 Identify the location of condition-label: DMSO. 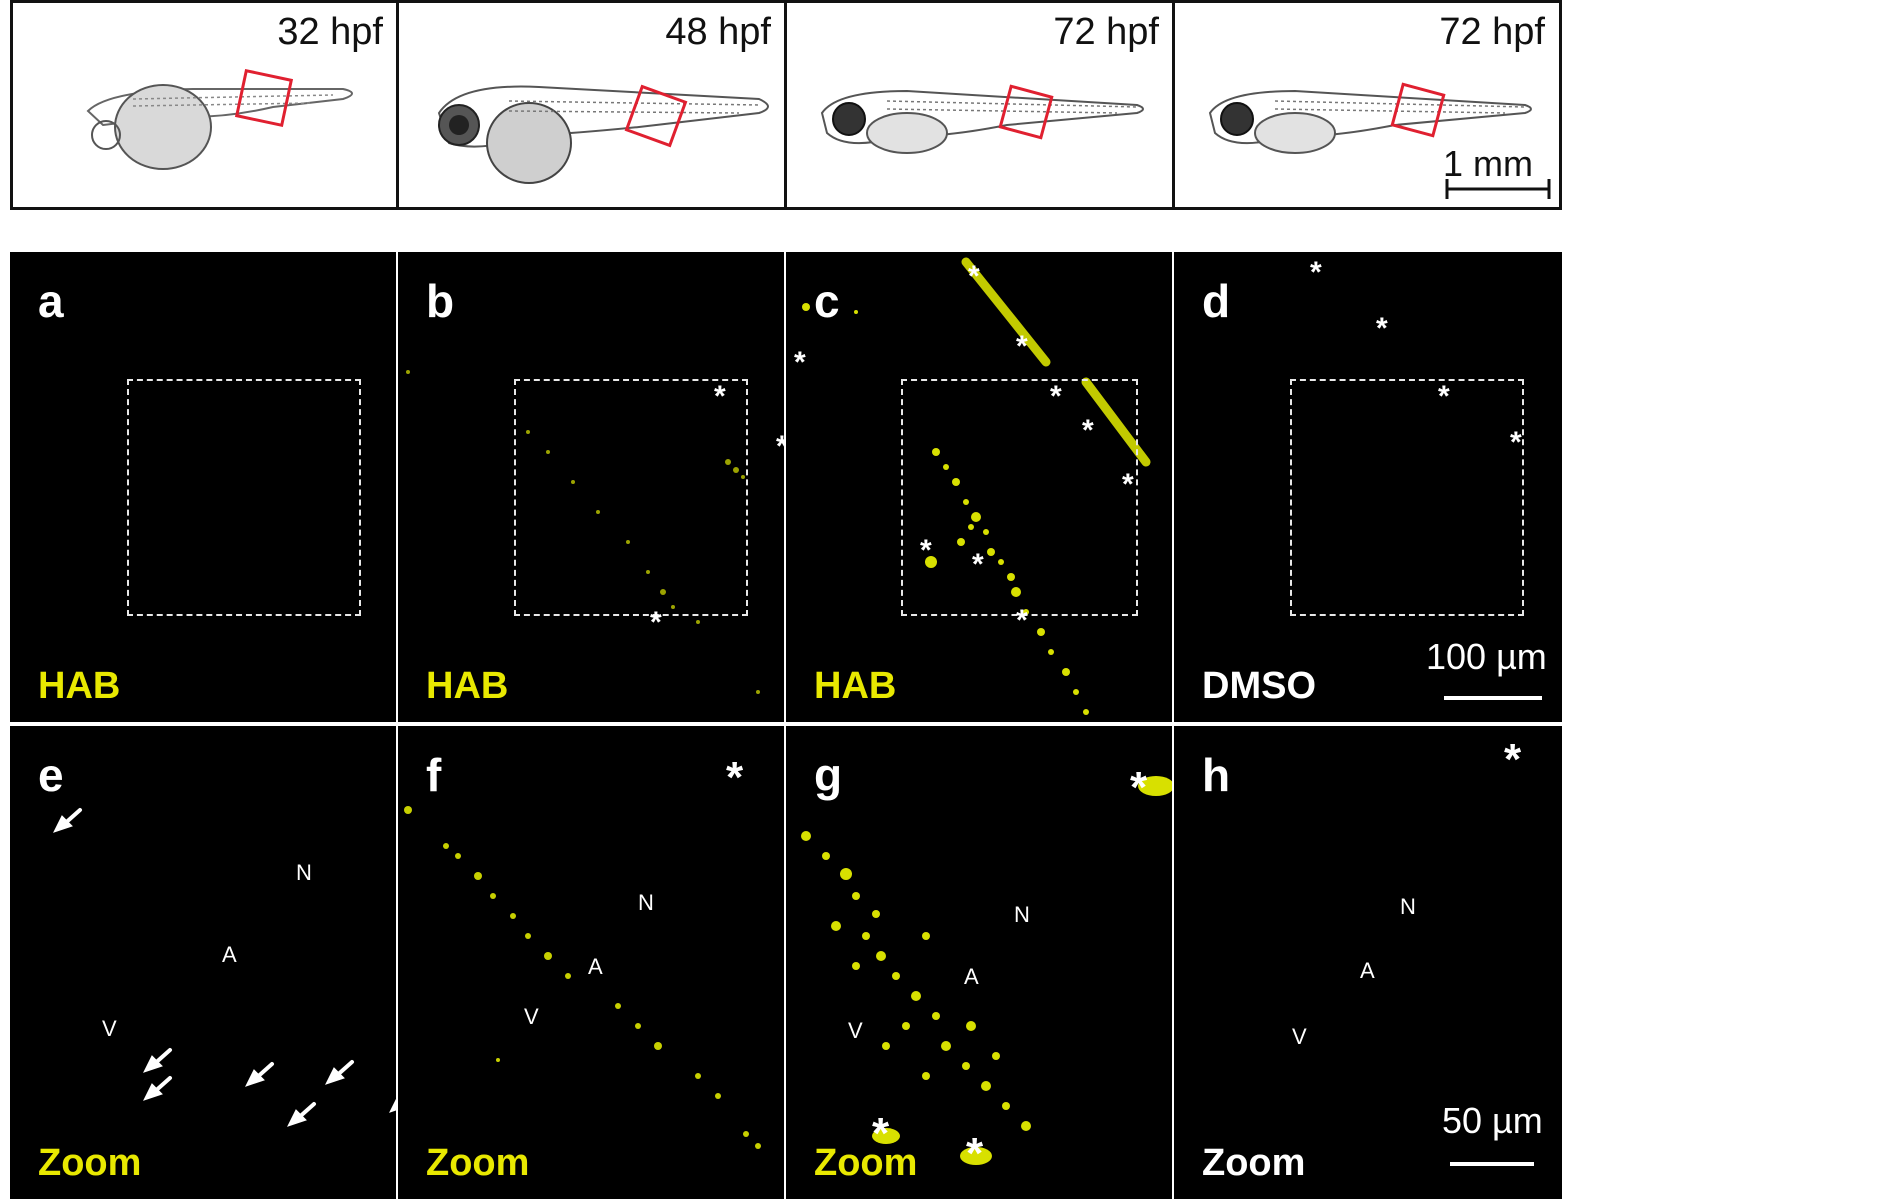
(1259, 686).